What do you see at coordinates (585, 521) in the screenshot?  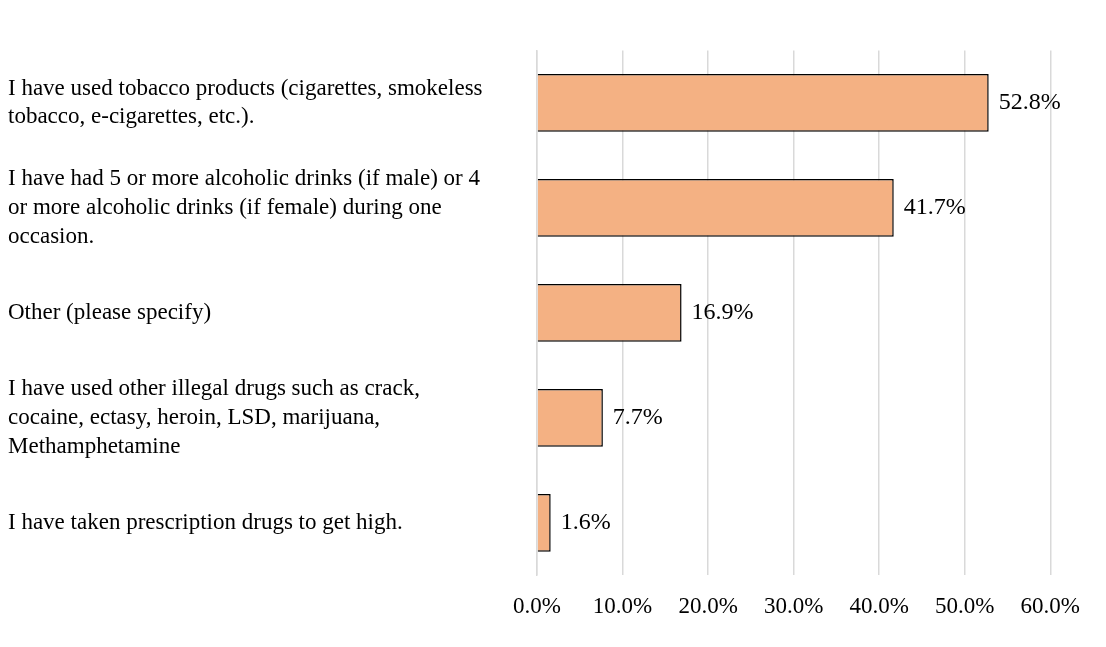 I see `data-label: 1.6%` at bounding box center [585, 521].